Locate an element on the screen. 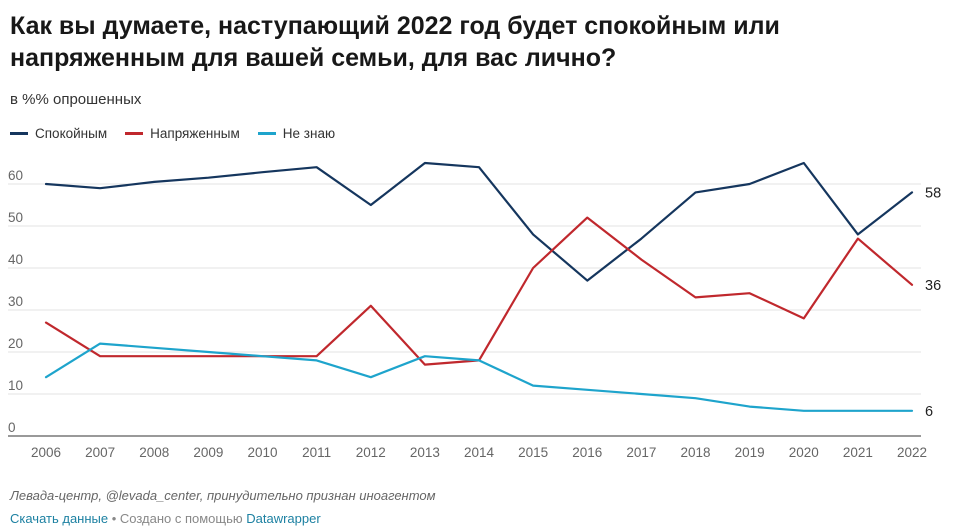  x-tick-label-2017: 2017 is located at coordinates (641, 452).